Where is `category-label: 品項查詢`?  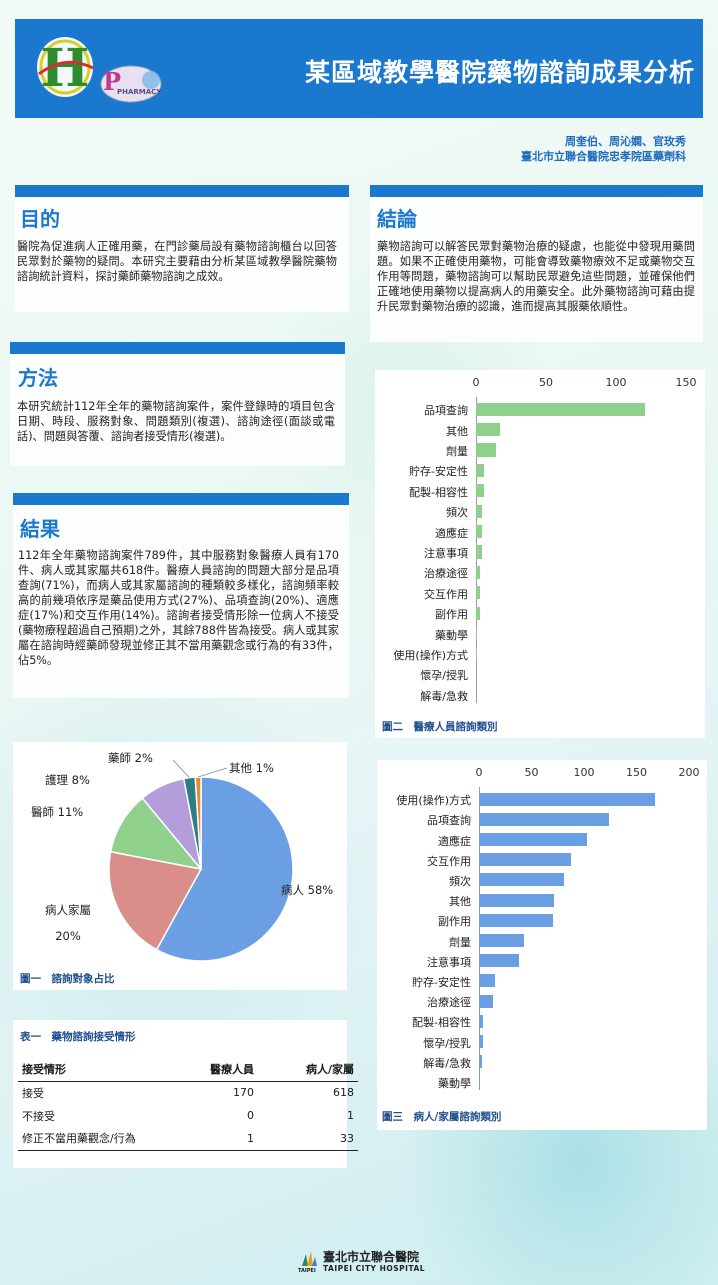 category-label: 品項查詢 is located at coordinates (446, 411).